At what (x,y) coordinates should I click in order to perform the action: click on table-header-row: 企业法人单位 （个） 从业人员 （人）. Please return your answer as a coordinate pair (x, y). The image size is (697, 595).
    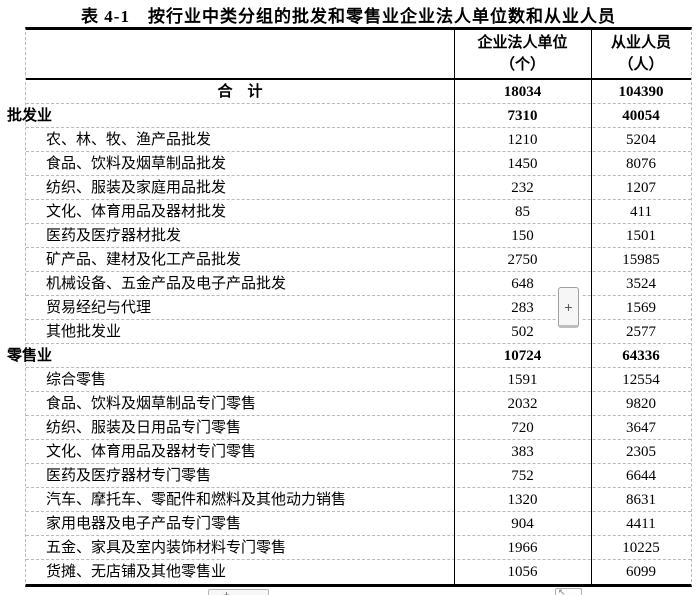
    Looking at the image, I should click on (358, 55).